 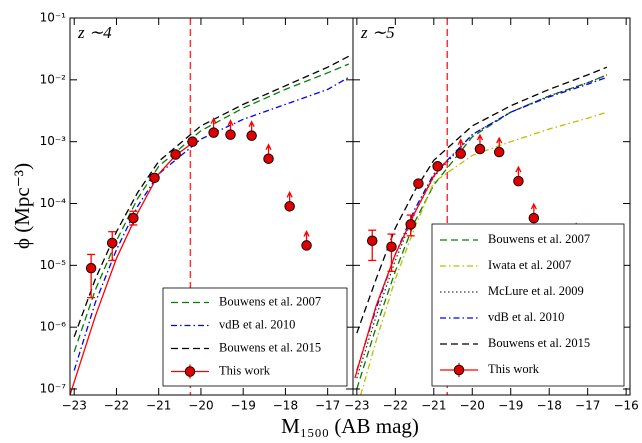 I want to click on legend-label: McLure et al. 2009, so click(x=536, y=291).